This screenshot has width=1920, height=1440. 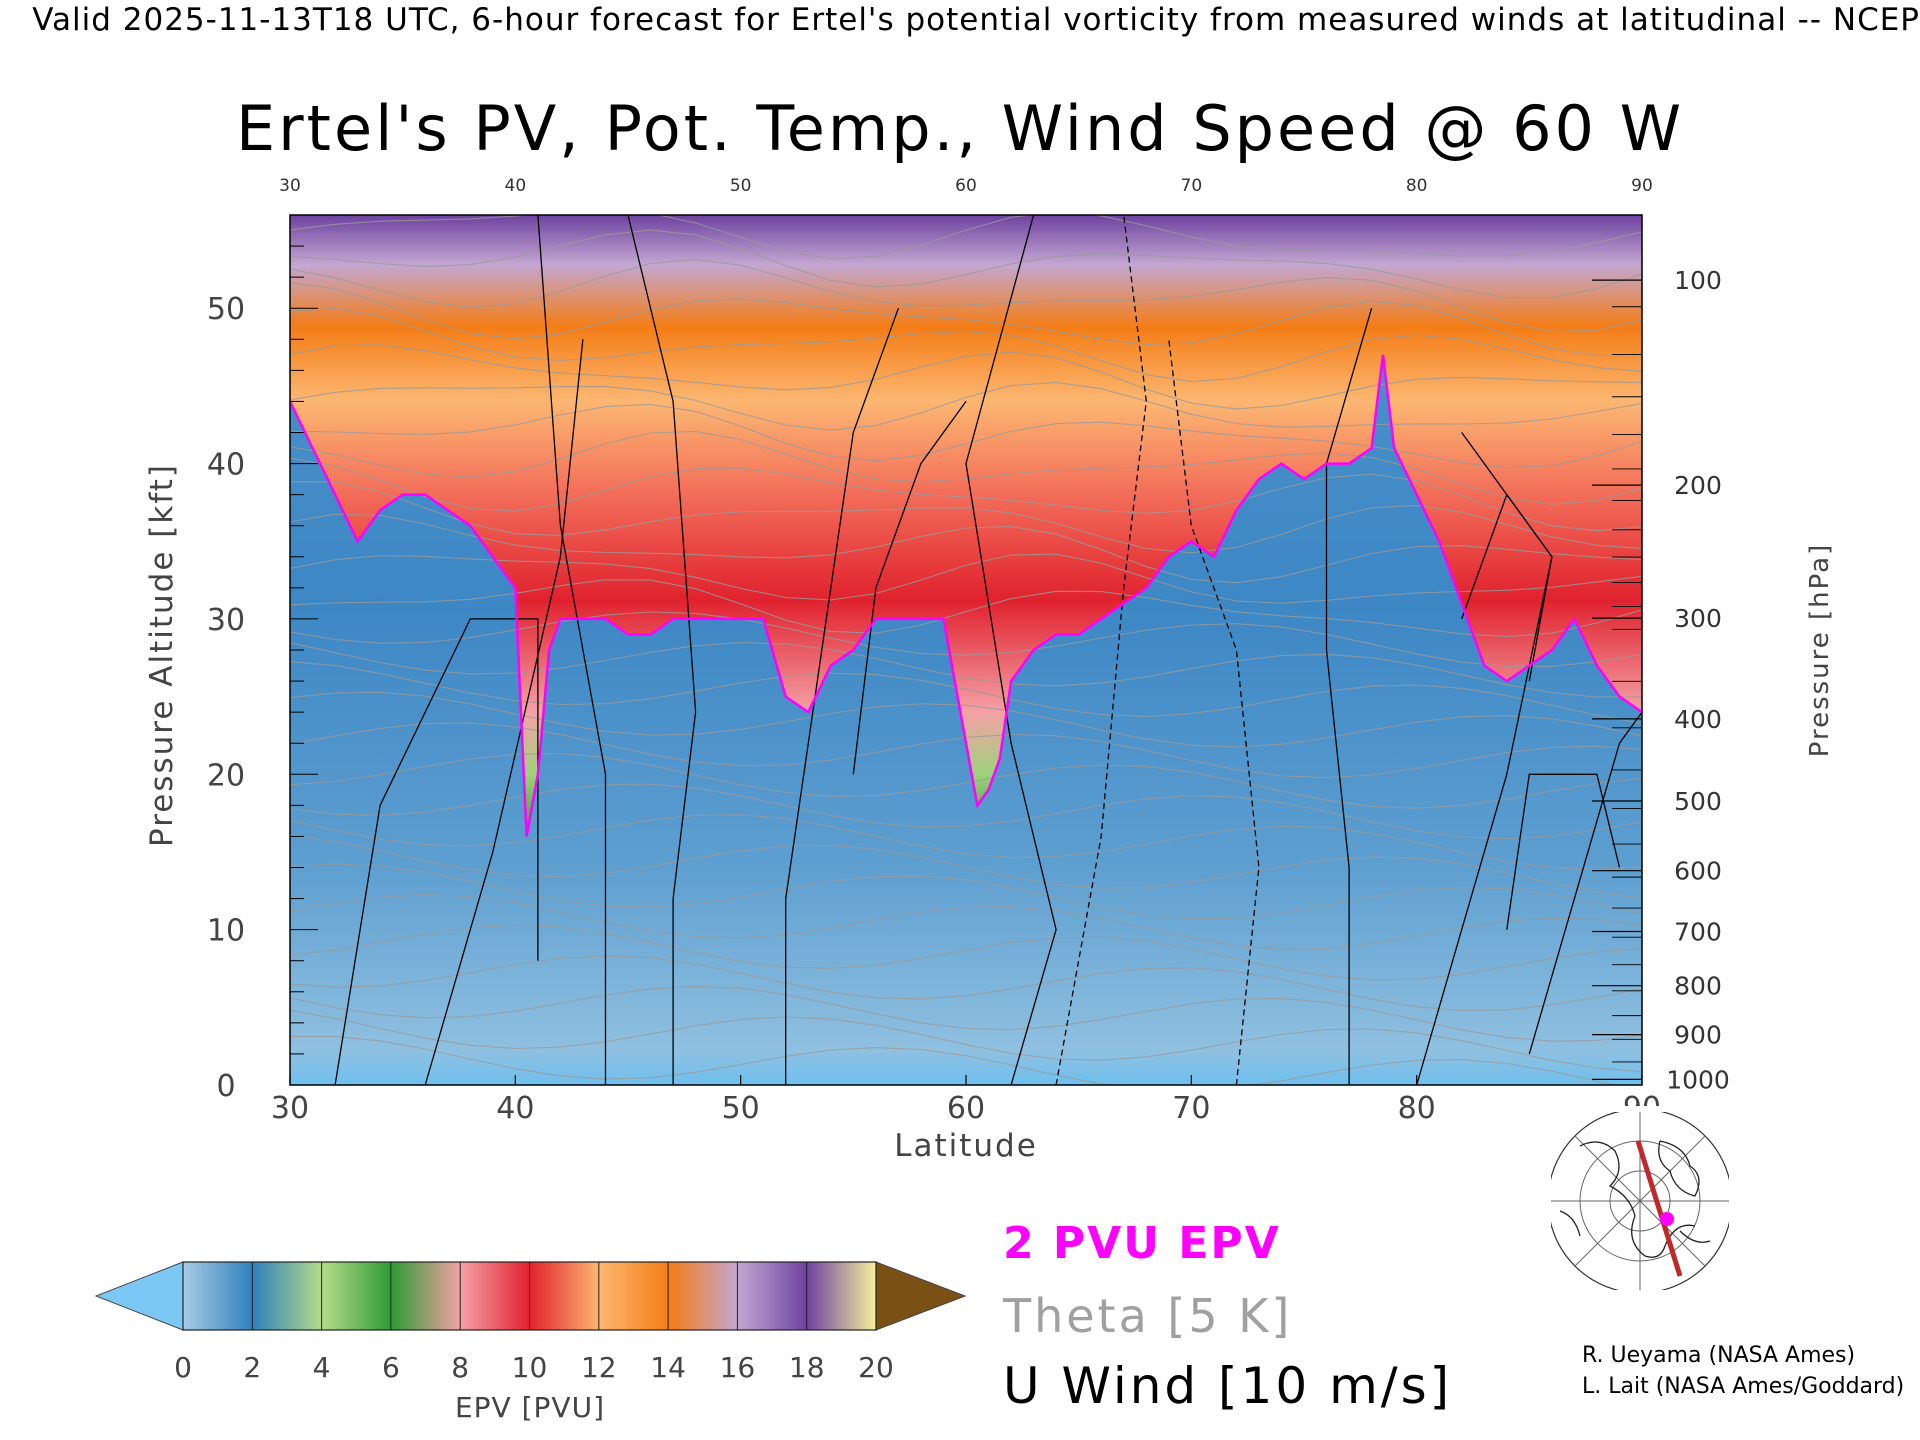 What do you see at coordinates (1192, 186) in the screenshot?
I see `x-top-tick-label: 70` at bounding box center [1192, 186].